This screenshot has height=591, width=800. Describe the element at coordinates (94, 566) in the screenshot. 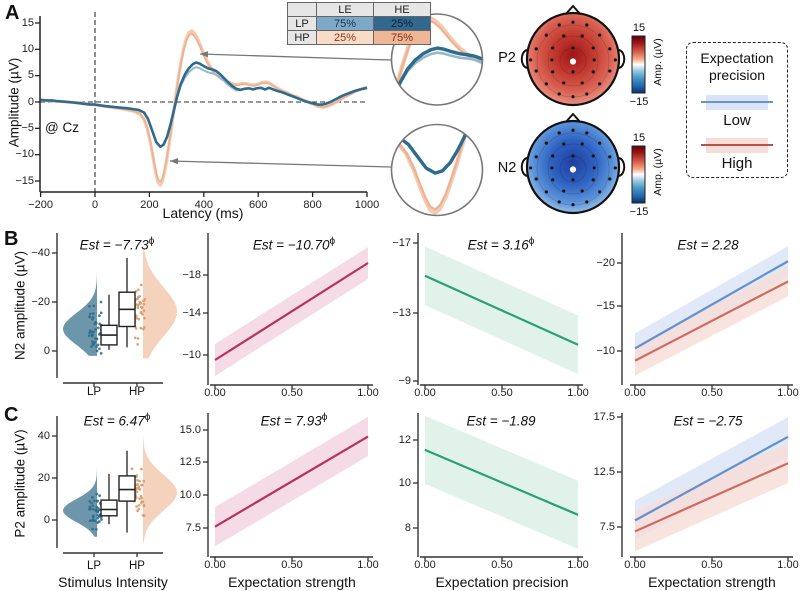

I see `c1-cat-lp: LP` at that location.